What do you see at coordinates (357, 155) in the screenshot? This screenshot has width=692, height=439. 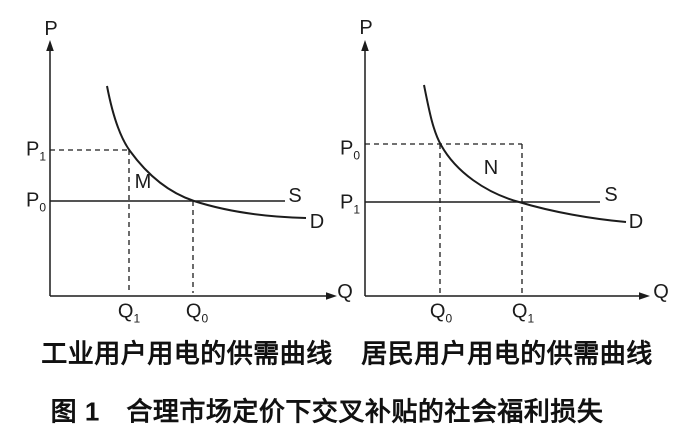 I see `right-p0-sub: 0` at bounding box center [357, 155].